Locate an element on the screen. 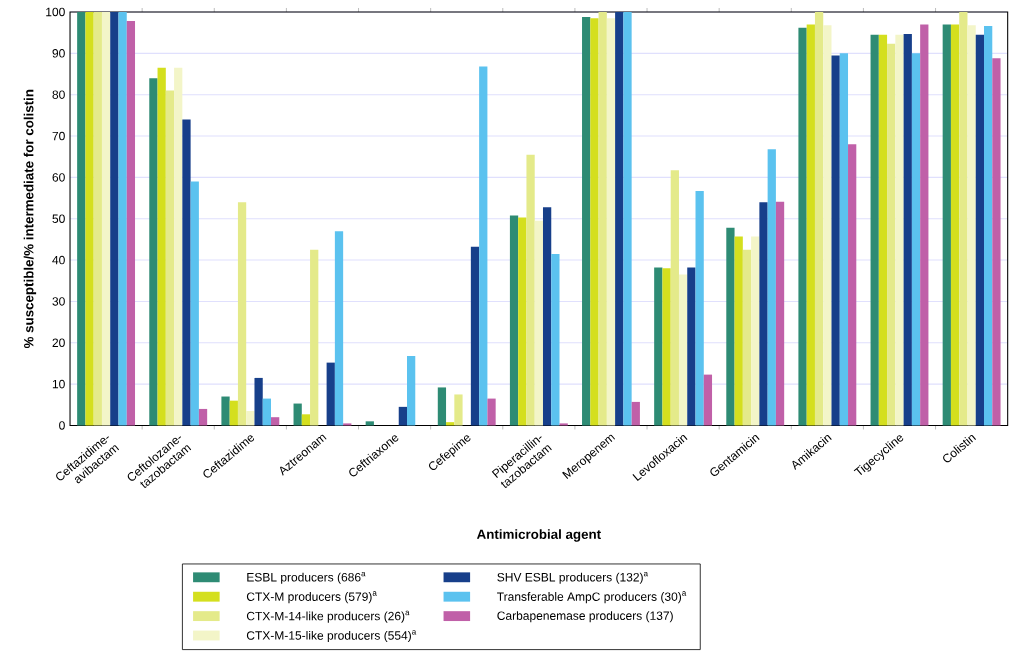 Image resolution: width=1023 pixels, height=670 pixels. x-axis-title: Antimicrobial agent is located at coordinates (538, 535).